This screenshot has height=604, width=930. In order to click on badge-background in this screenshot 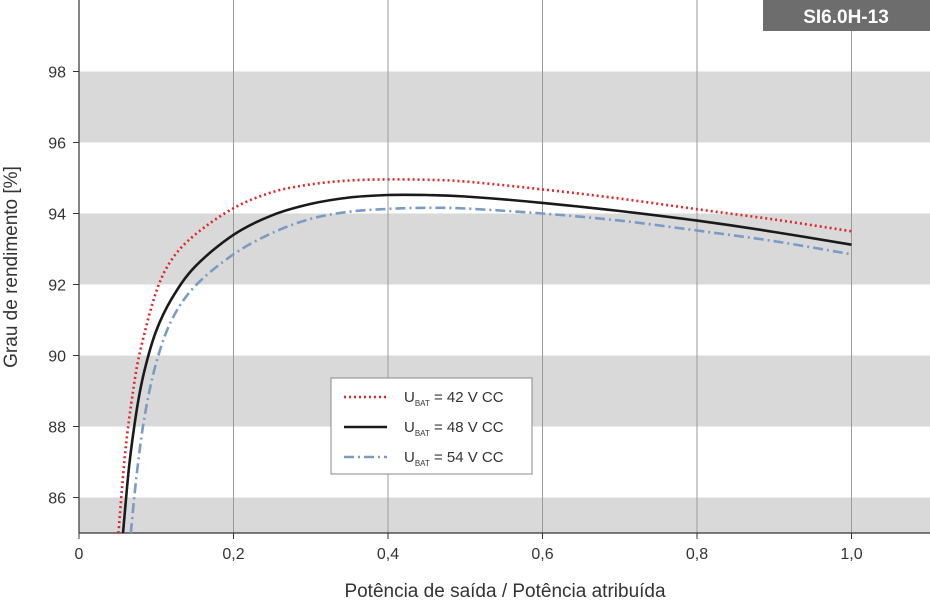, I will do `click(846, 15)`.